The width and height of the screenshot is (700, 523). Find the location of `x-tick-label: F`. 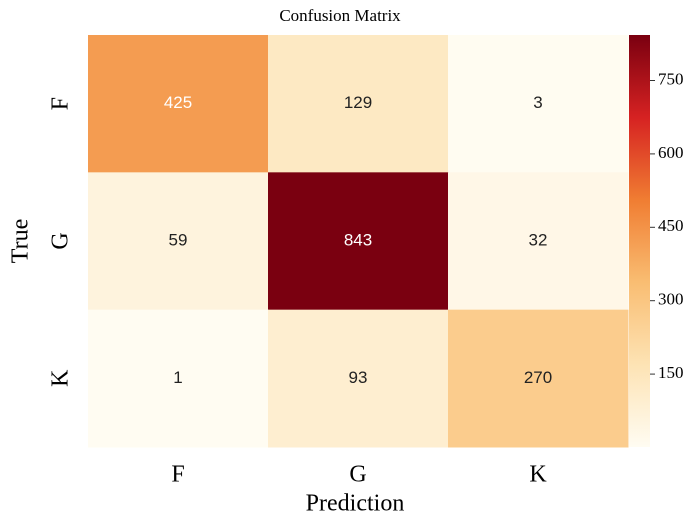

x-tick-label: F is located at coordinates (177, 475).